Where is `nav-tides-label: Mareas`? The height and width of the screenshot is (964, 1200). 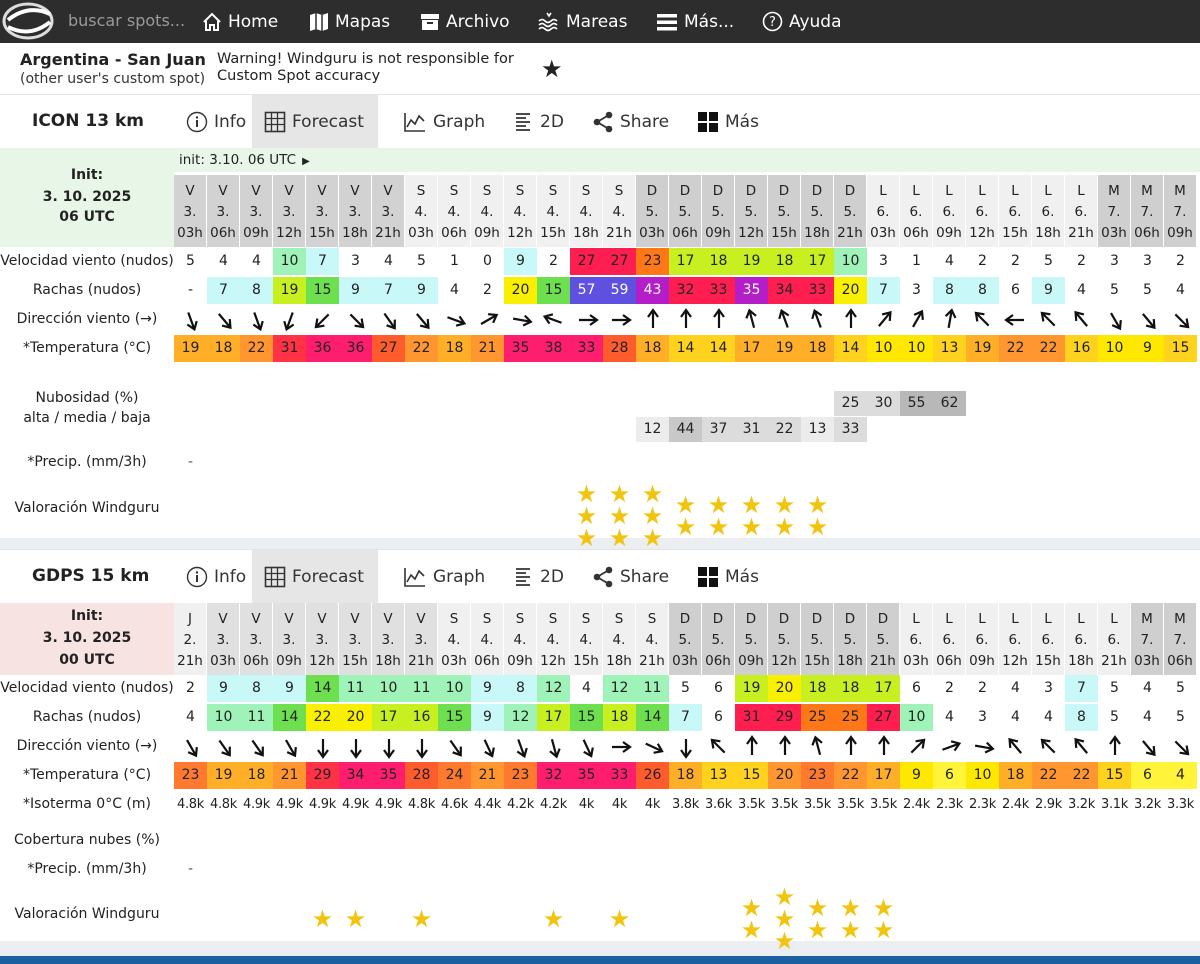 nav-tides-label: Mareas is located at coordinates (597, 21).